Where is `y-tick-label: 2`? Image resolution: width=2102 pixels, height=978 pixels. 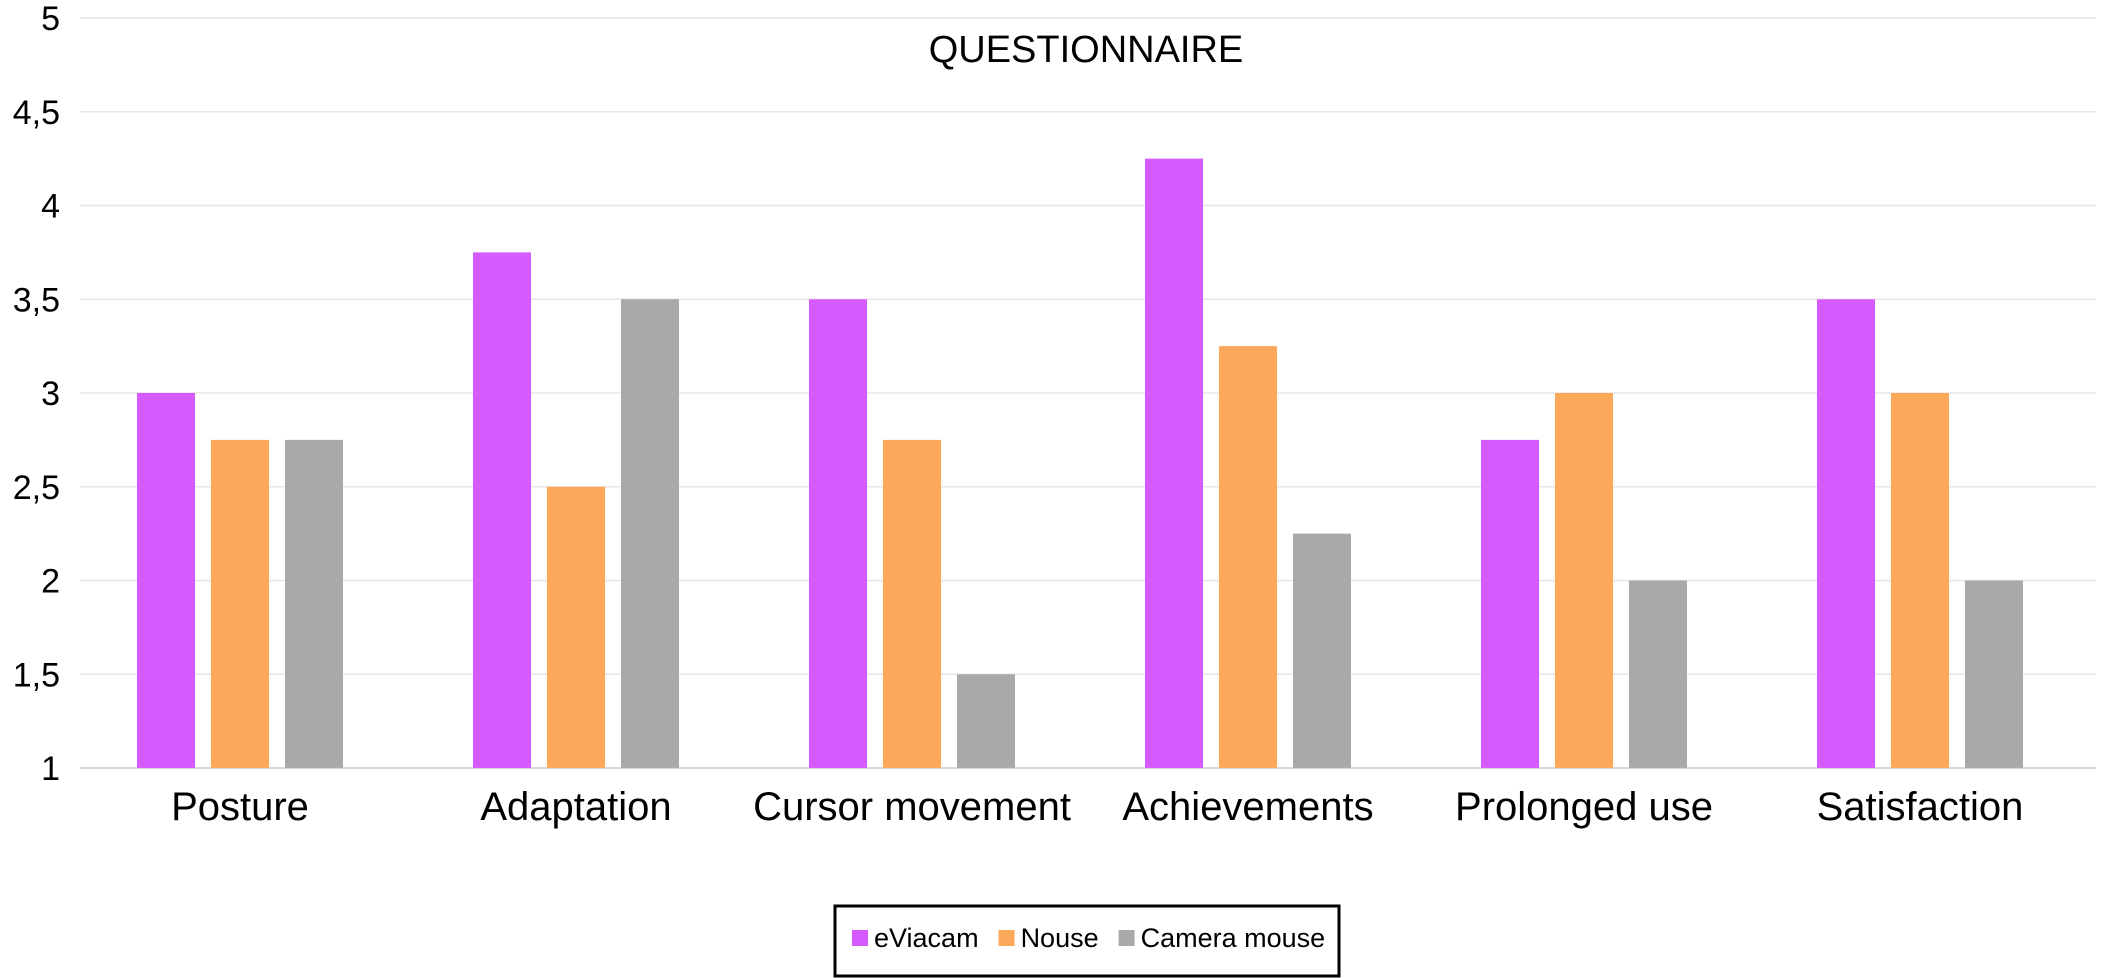
y-tick-label: 2 is located at coordinates (50, 582).